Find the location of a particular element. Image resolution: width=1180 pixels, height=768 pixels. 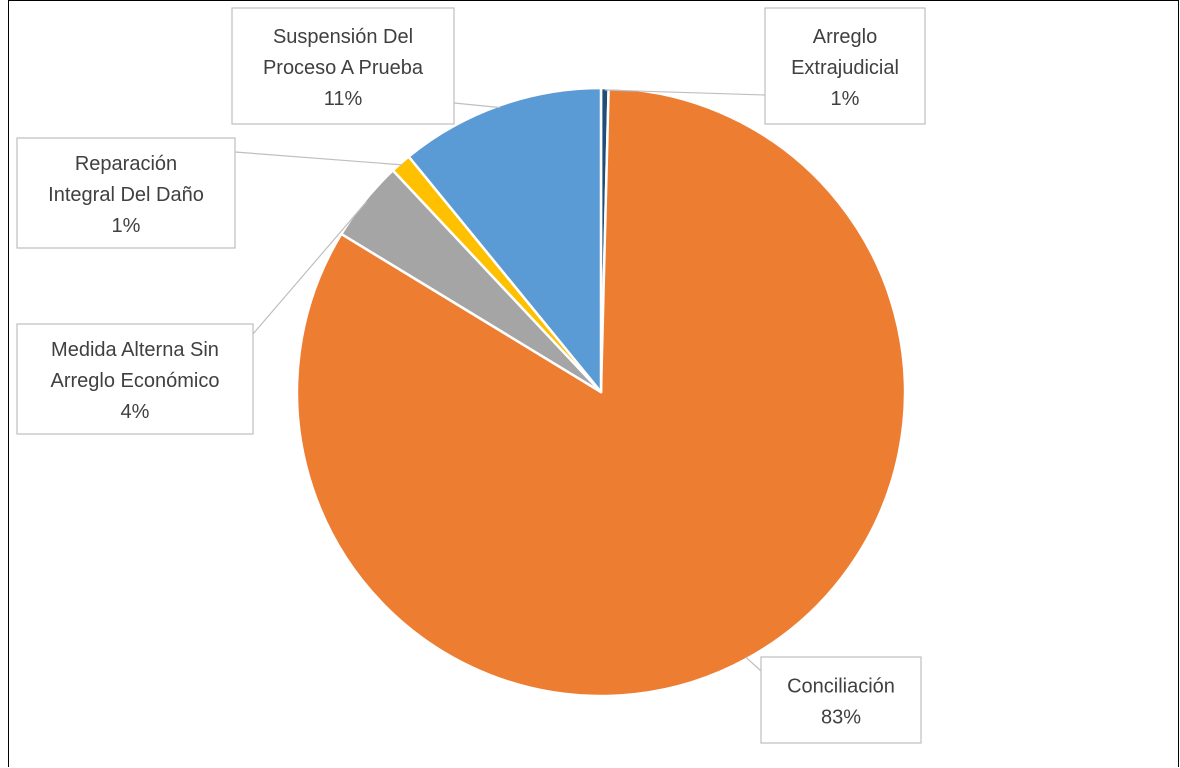

data-label-category: Suspensión Del is located at coordinates (343, 37).